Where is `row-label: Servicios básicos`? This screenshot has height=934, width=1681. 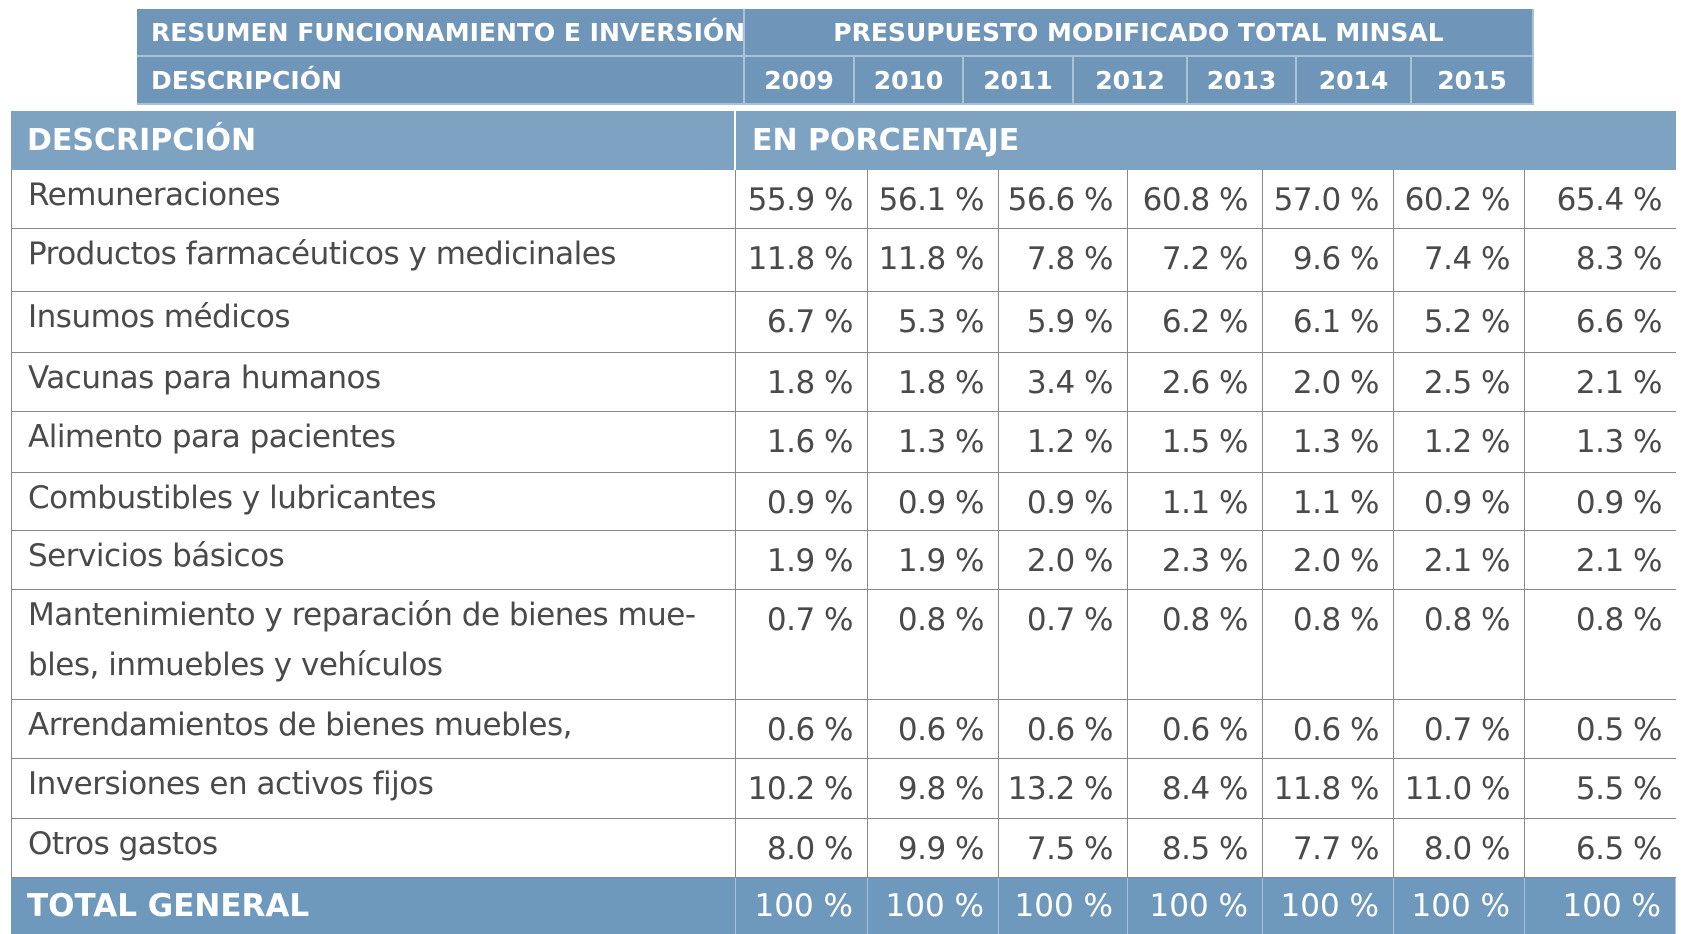 row-label: Servicios básicos is located at coordinates (373, 560).